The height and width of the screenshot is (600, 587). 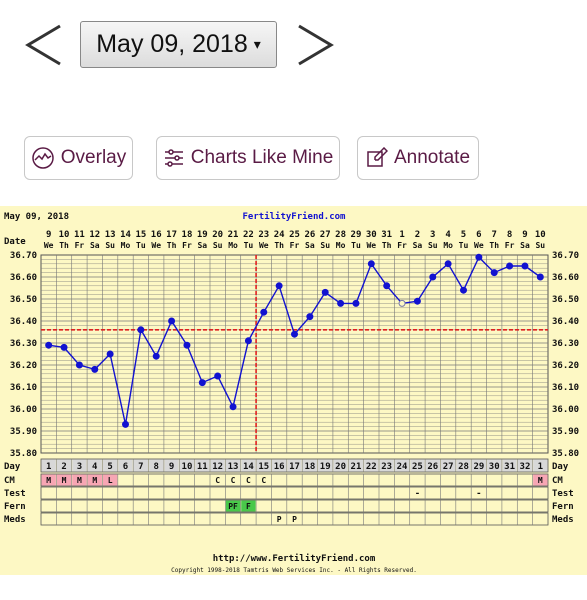 What do you see at coordinates (560, 467) in the screenshot?
I see `day-row-label-right: Day` at bounding box center [560, 467].